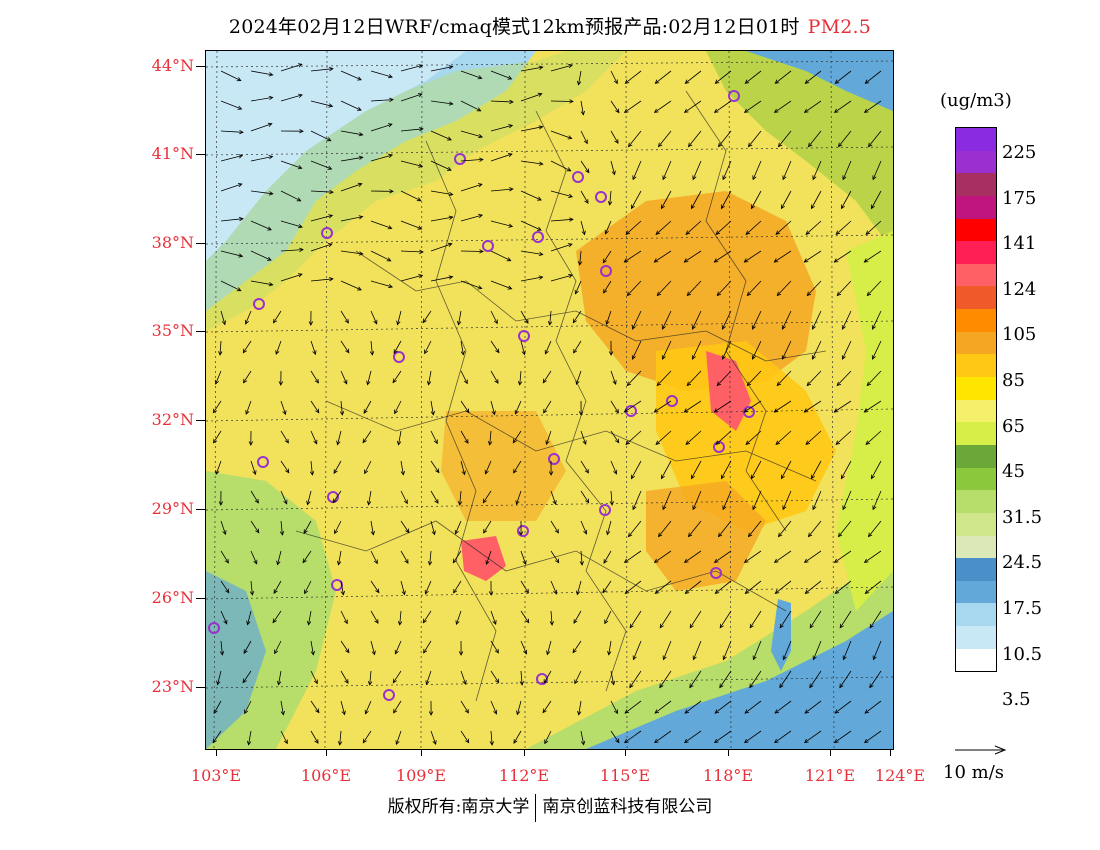  Describe the element at coordinates (830, 775) in the screenshot. I see `lon-label-121: 121°E` at that location.